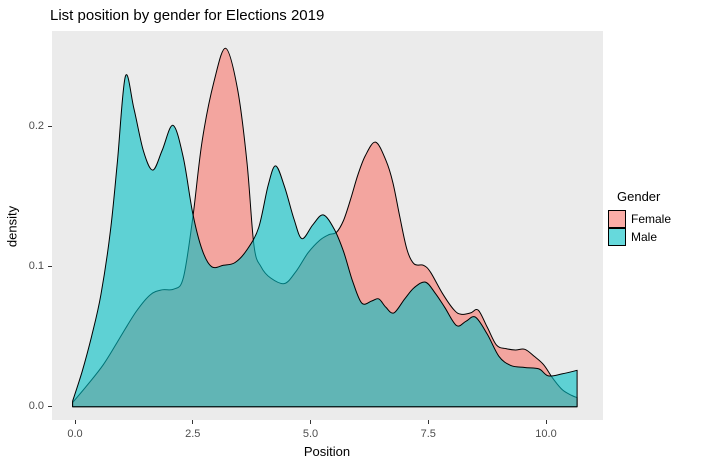  I want to click on legend-item-male: Male, so click(658, 237).